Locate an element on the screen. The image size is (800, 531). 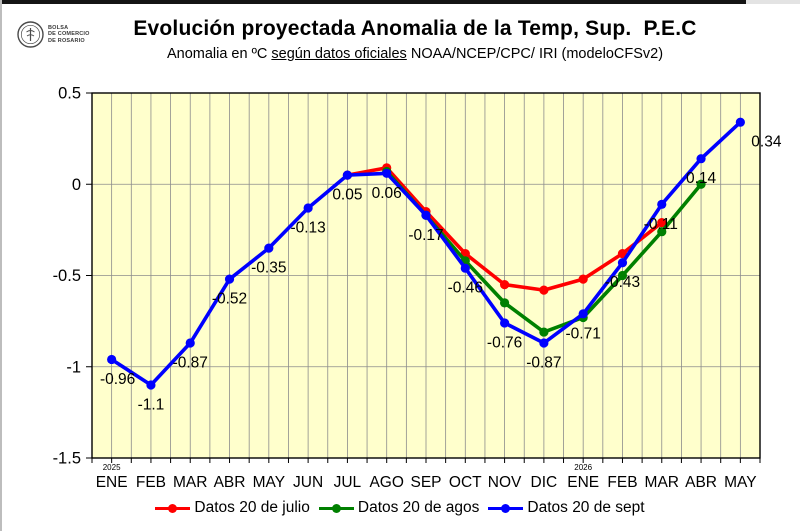
legend-item-agos: Datos 20 de agos is located at coordinates (399, 508).